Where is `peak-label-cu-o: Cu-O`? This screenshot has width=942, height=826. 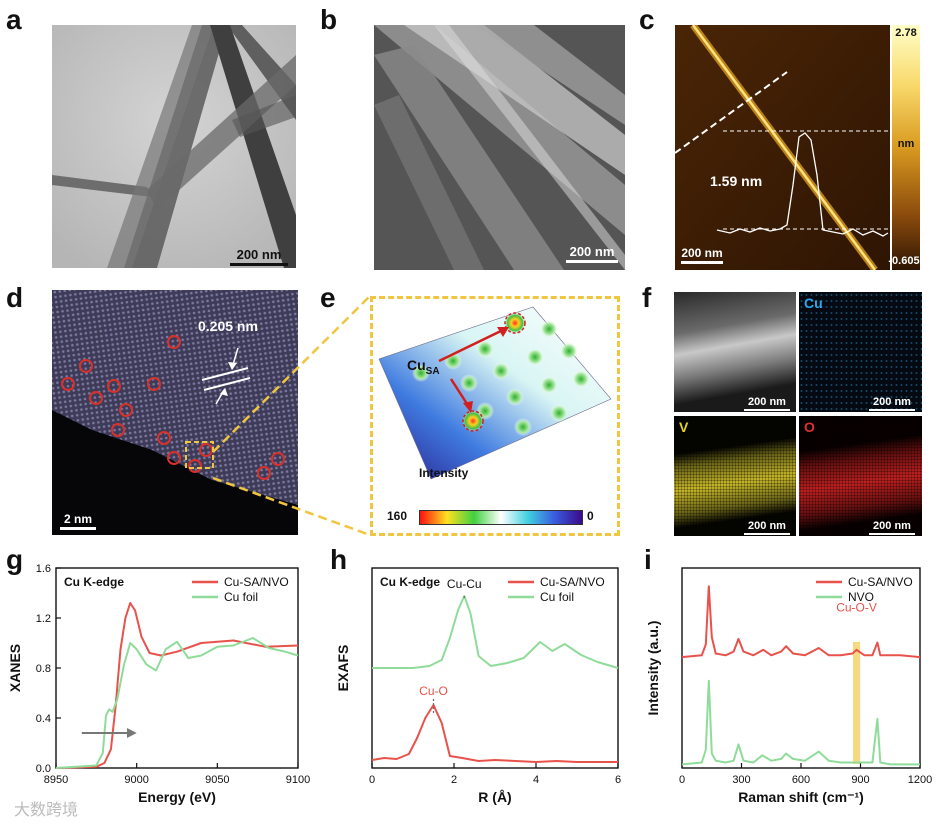
peak-label-cu-o: Cu-O is located at coordinates (433, 691).